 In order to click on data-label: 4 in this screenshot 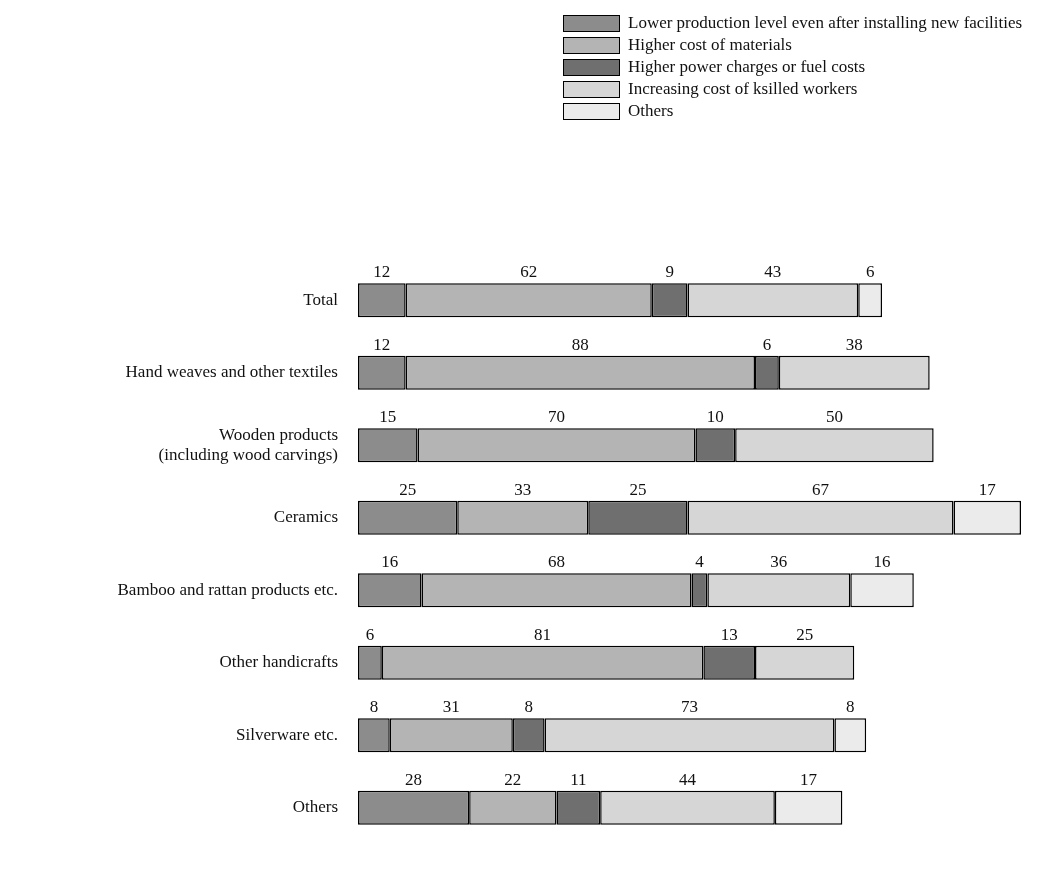, I will do `click(700, 562)`.